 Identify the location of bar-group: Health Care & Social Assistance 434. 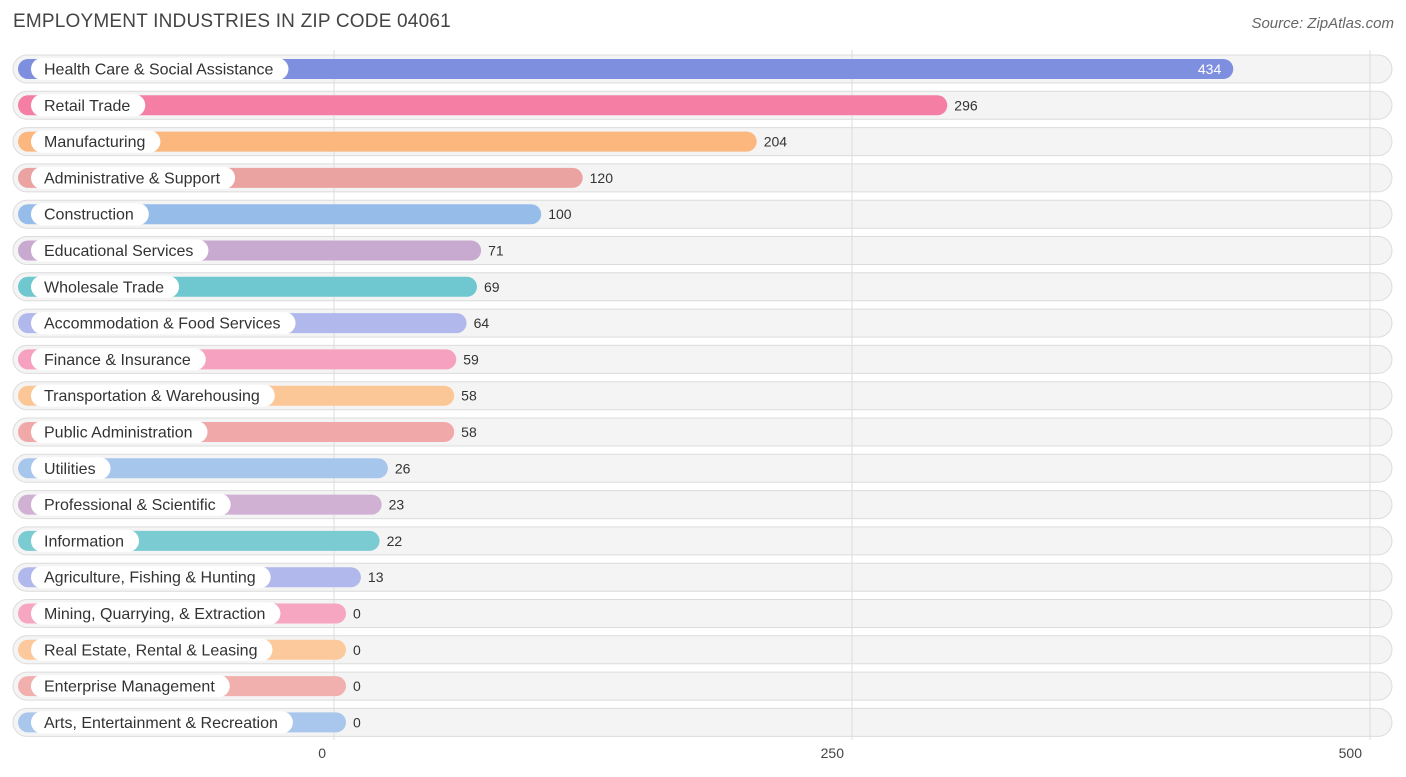
(626, 69).